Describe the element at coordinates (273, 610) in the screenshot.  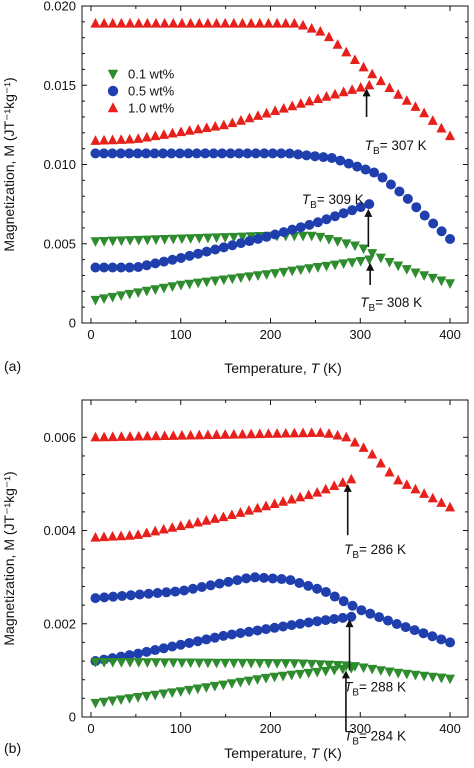
I see `series-0-5-wt-fc` at that location.